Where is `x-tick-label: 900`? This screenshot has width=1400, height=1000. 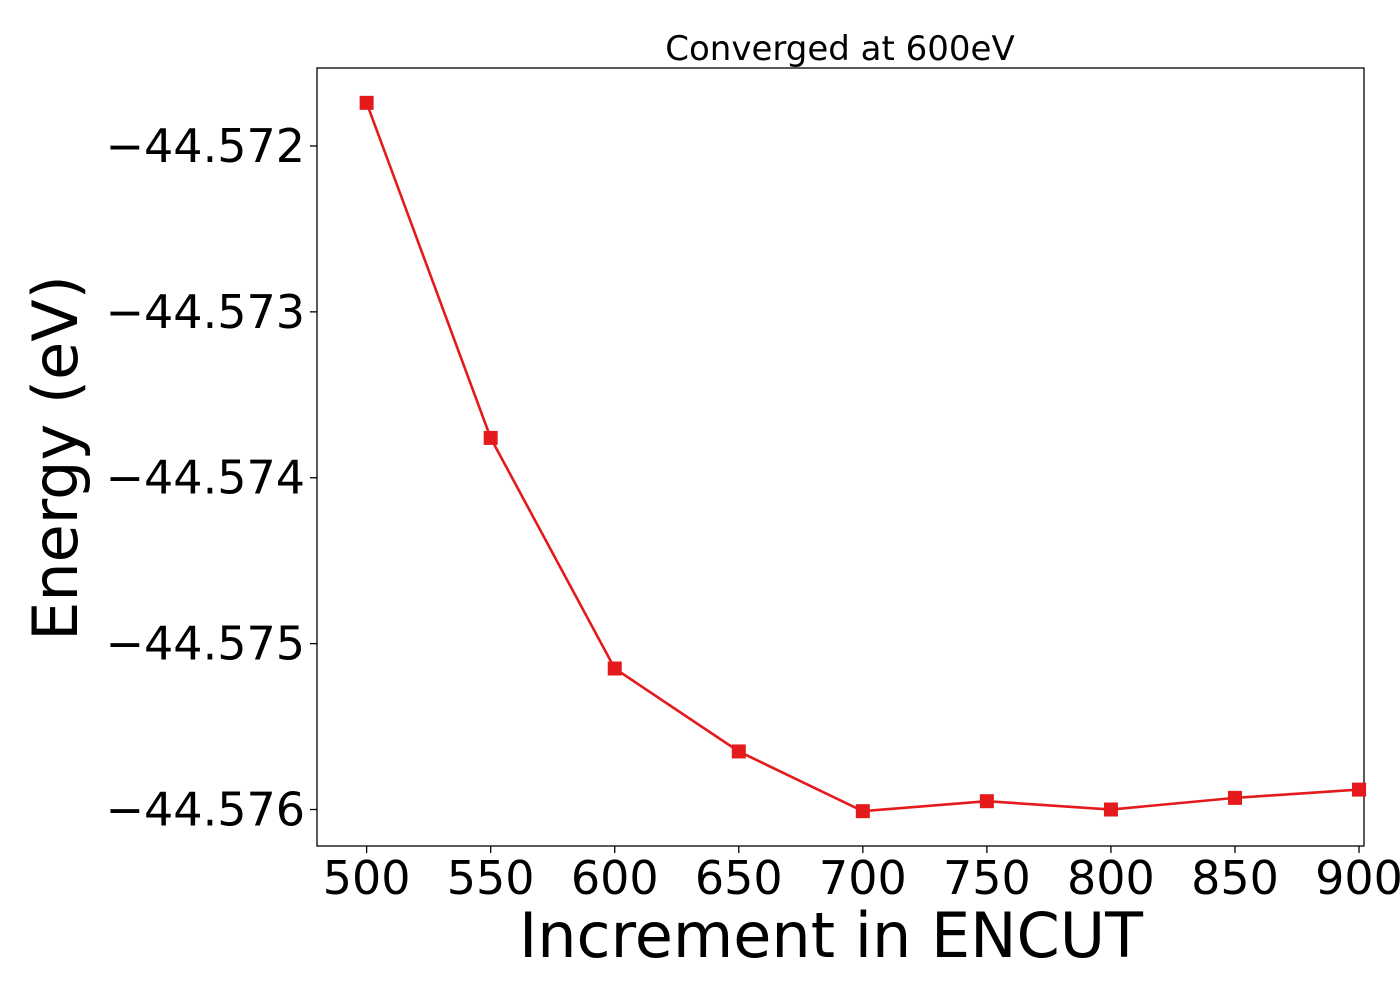
x-tick-label: 900 is located at coordinates (1357, 878).